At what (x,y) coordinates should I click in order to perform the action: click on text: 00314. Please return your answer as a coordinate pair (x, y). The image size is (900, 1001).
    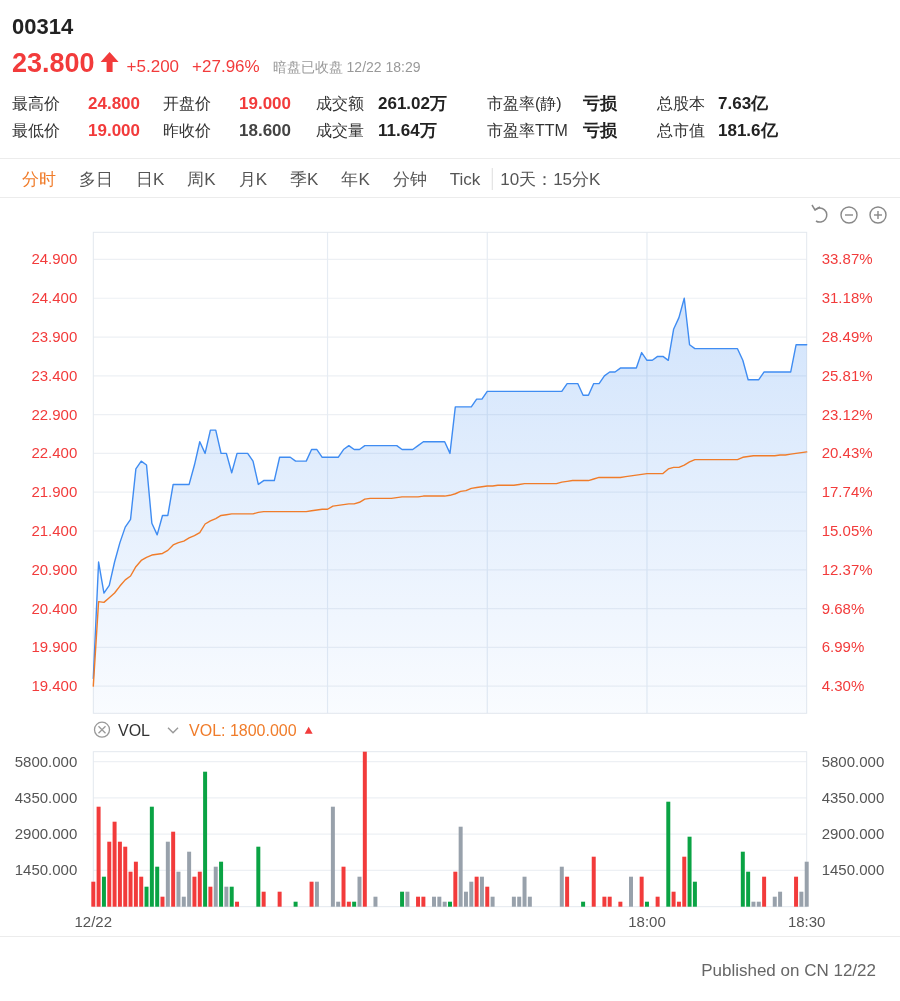
    Looking at the image, I should click on (43, 26).